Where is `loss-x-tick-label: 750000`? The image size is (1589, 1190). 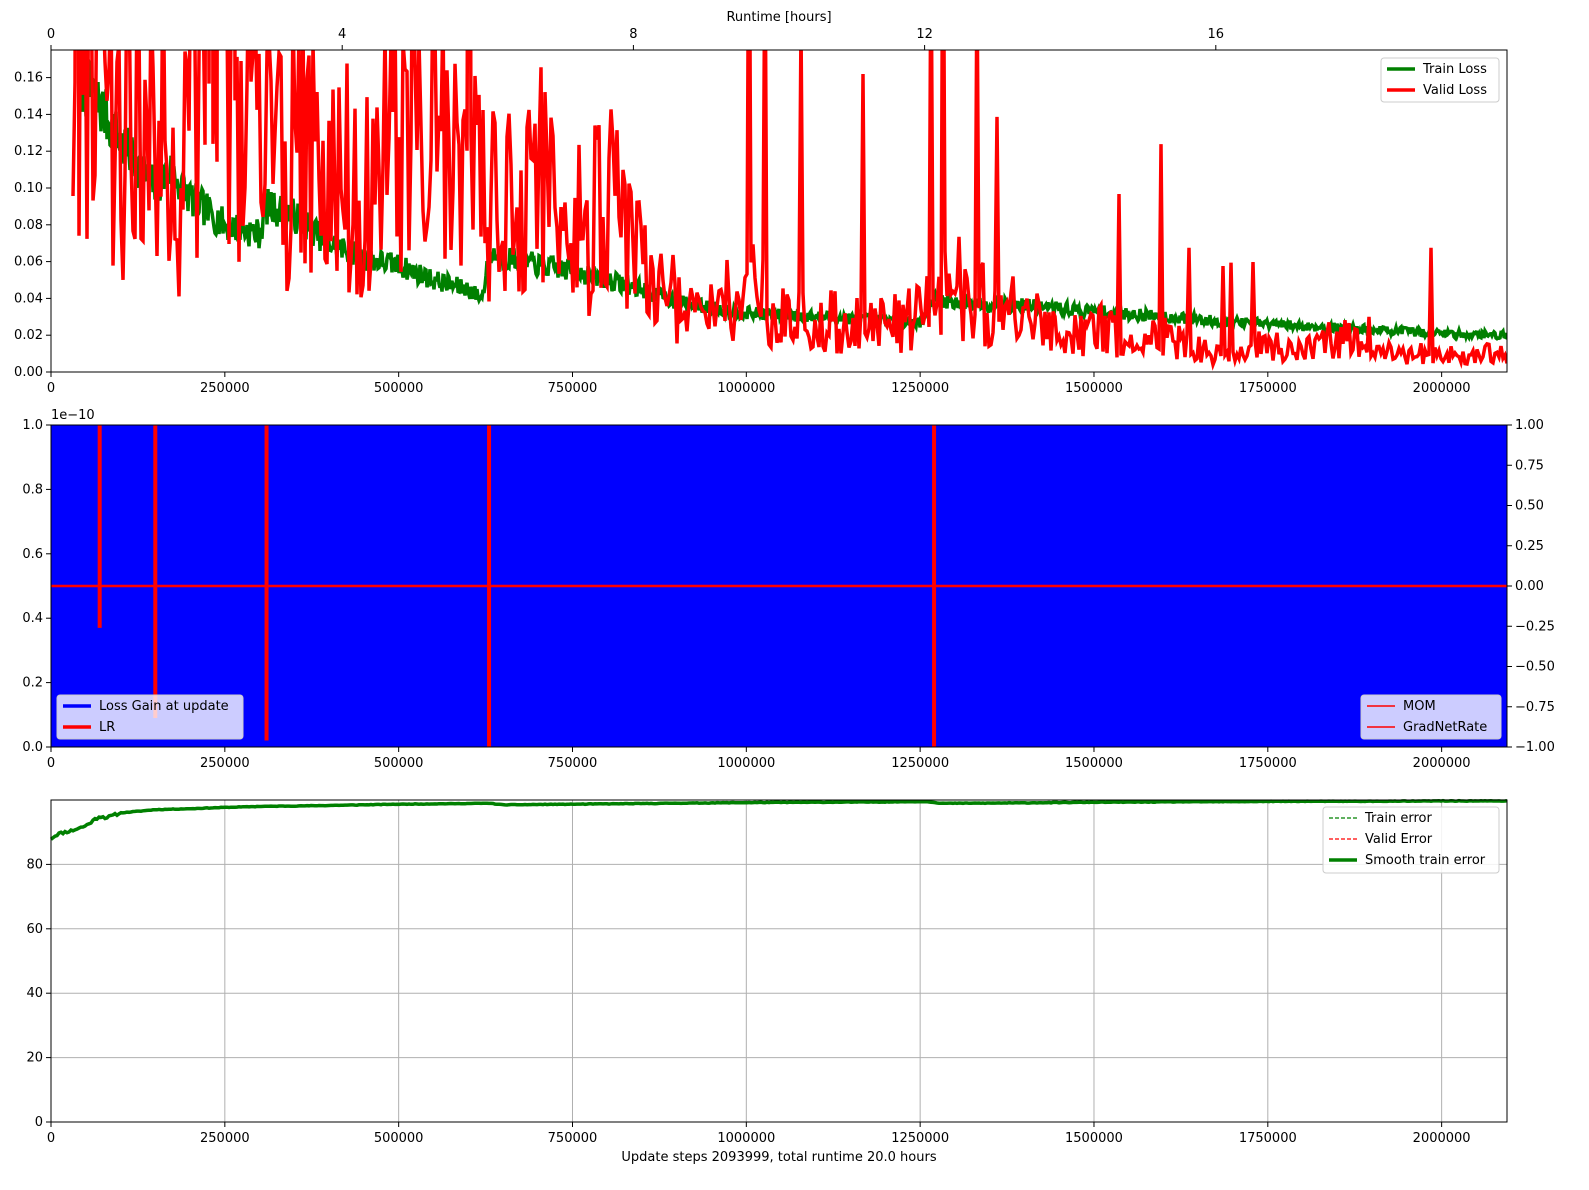
loss-x-tick-label: 750000 is located at coordinates (573, 388).